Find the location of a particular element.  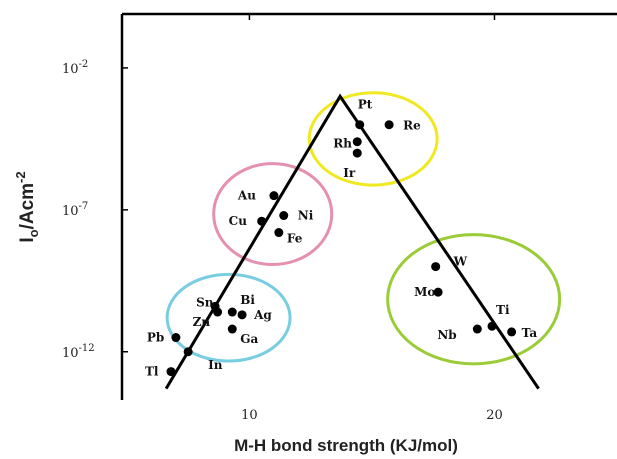

point-label-ni: Ni is located at coordinates (306, 216).